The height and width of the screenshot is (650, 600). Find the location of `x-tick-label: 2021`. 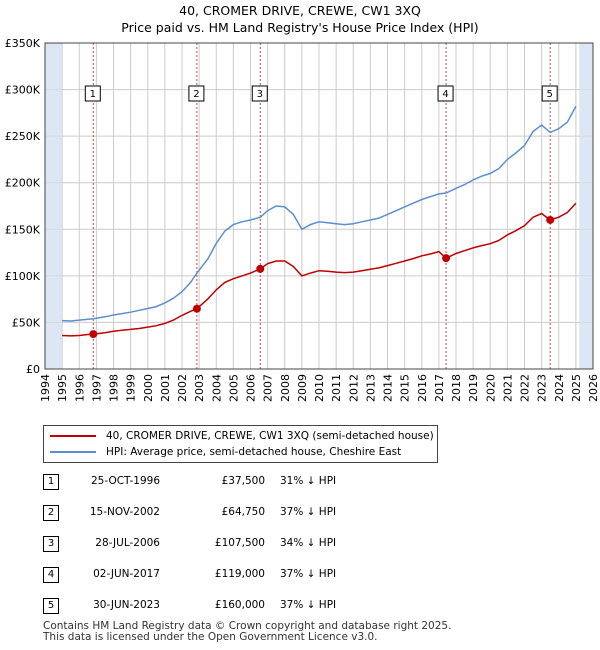

x-tick-label: 2021 is located at coordinates (507, 388).